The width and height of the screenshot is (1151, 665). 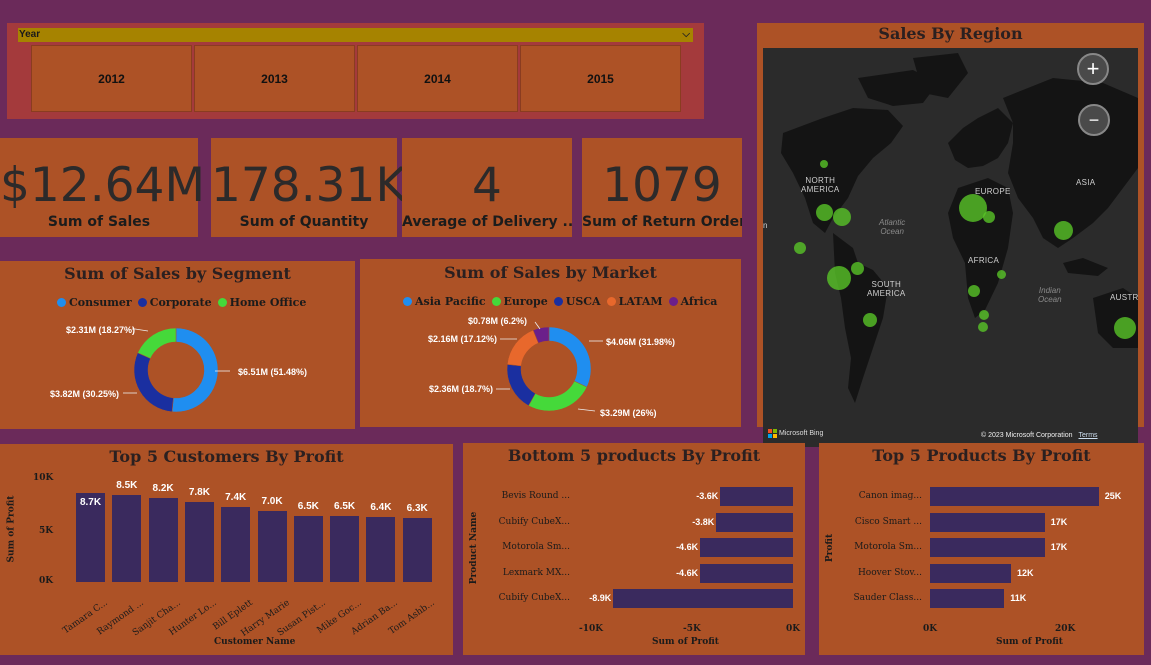 What do you see at coordinates (577, 301) in the screenshot?
I see `legend-item-usca: USCA` at bounding box center [577, 301].